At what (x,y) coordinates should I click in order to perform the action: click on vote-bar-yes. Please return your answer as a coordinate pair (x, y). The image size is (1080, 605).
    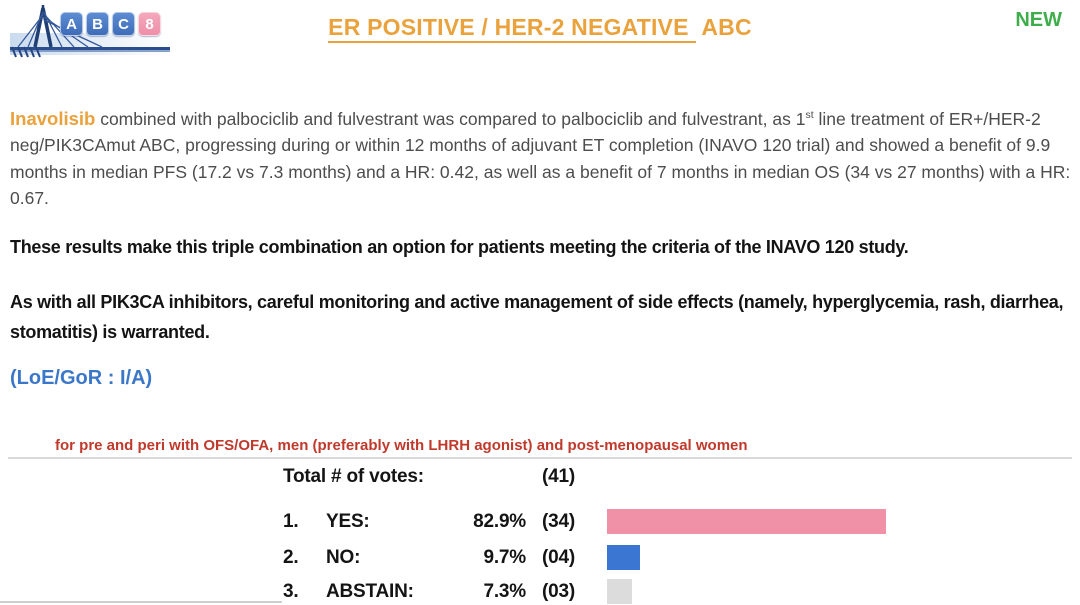
    Looking at the image, I should click on (746, 521).